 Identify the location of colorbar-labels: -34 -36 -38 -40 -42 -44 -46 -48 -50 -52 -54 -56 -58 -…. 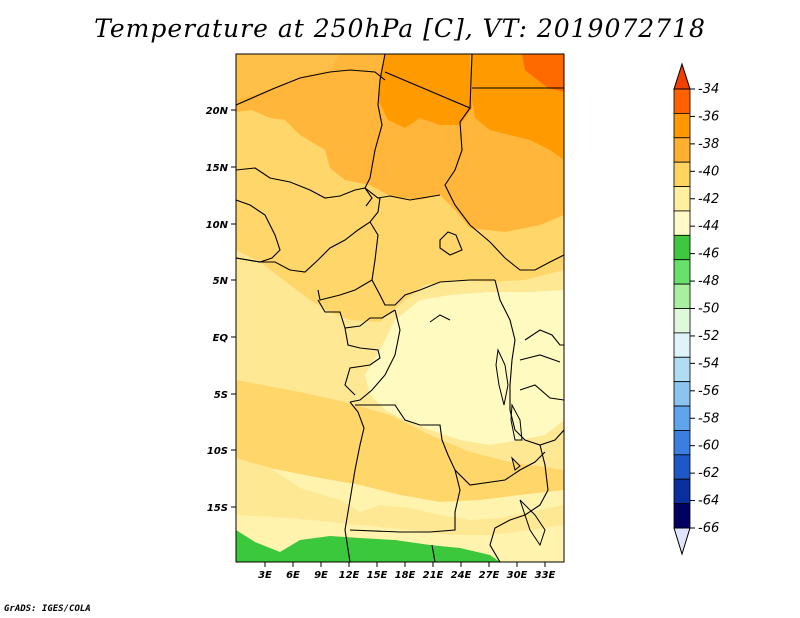
(704, 309).